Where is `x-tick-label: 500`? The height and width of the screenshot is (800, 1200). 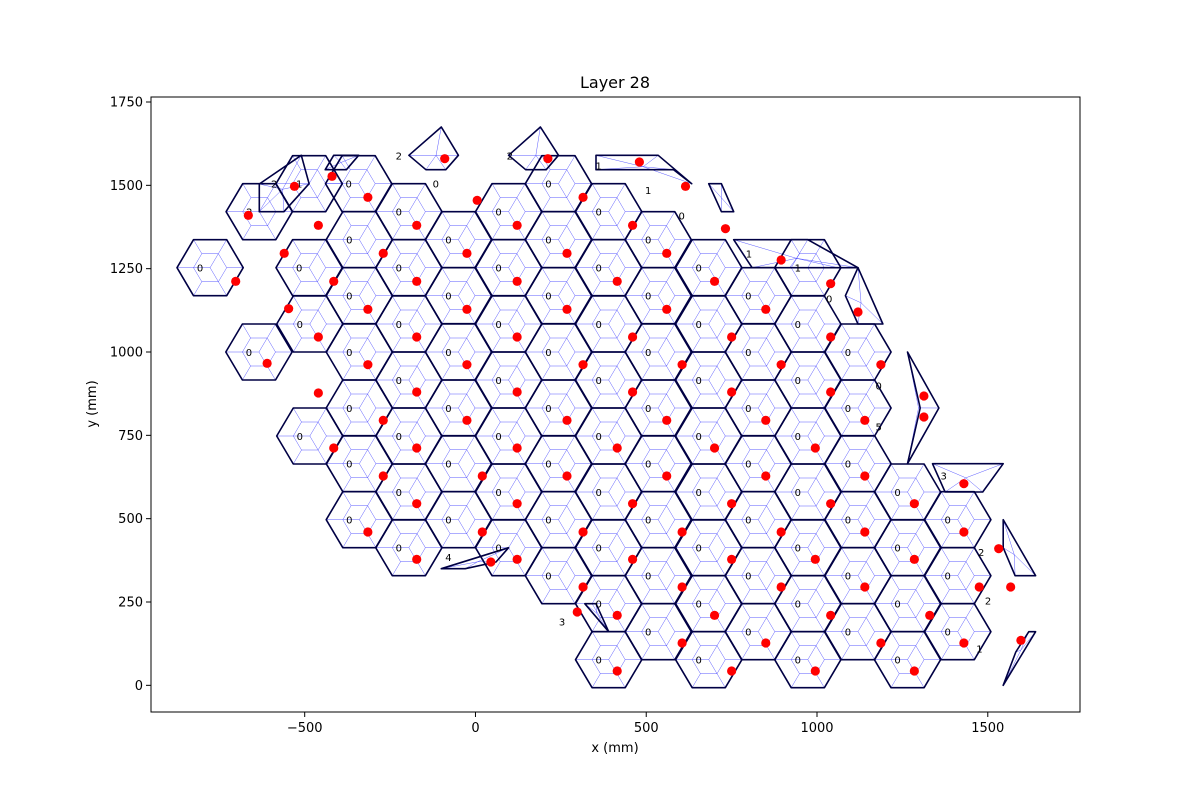 x-tick-label: 500 is located at coordinates (646, 728).